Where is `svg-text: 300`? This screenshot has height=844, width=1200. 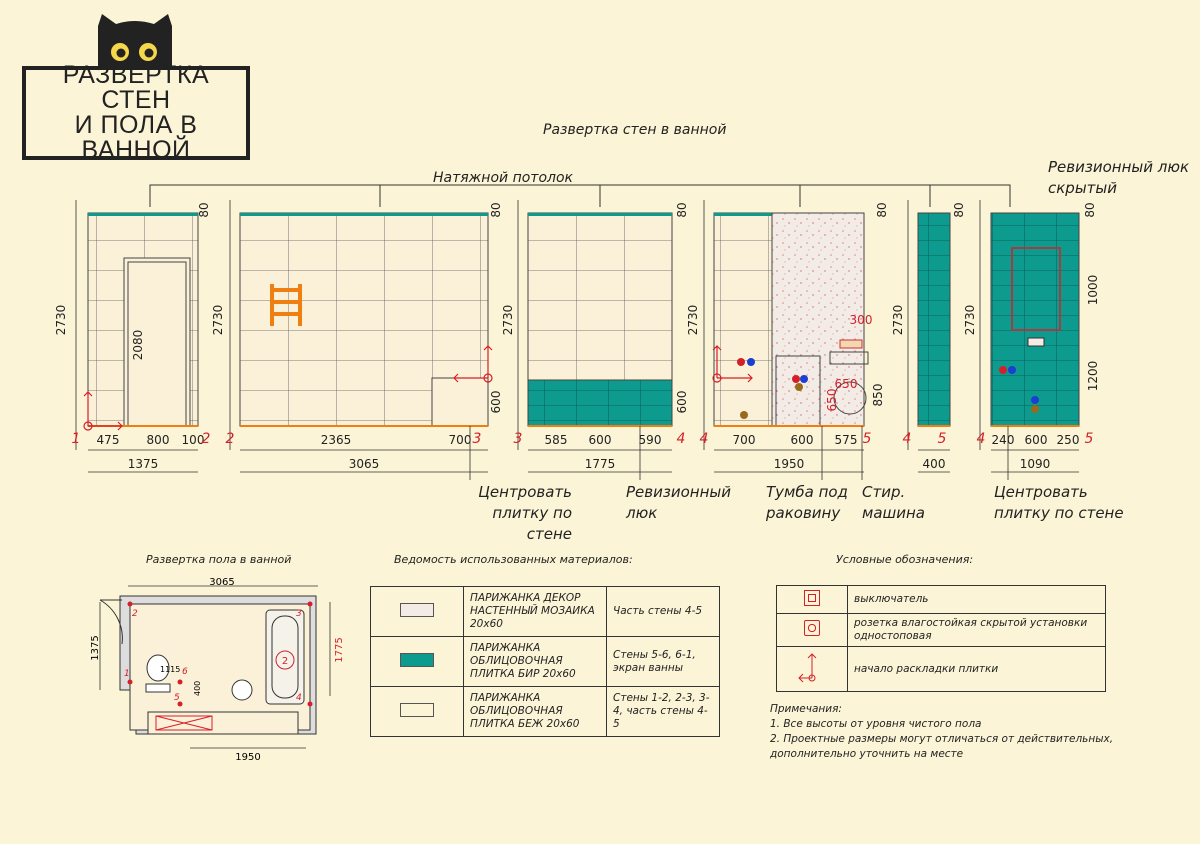 svg-text: 300 is located at coordinates (861, 320).